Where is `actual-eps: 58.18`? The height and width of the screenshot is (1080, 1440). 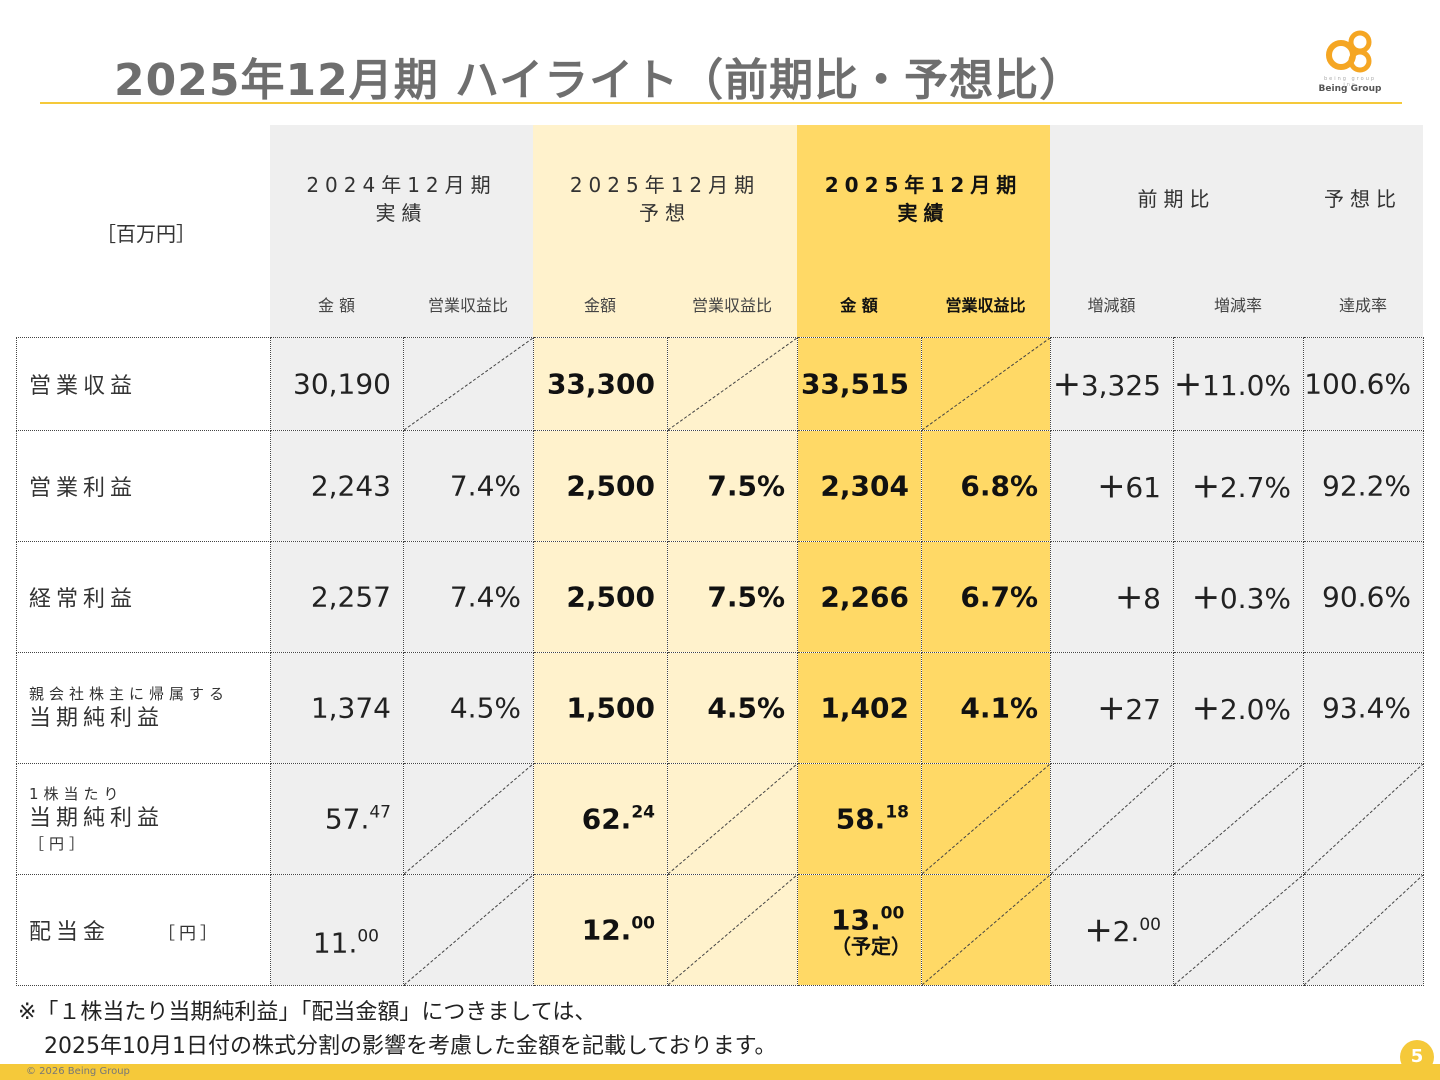 actual-eps: 58.18 is located at coordinates (872, 819).